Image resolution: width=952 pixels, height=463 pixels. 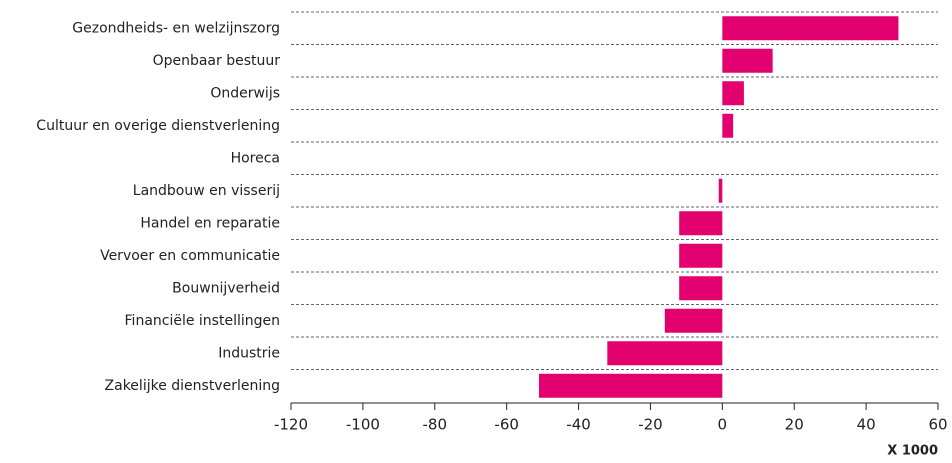 What do you see at coordinates (245, 93) in the screenshot?
I see `y-tick-label: Onderwijs` at bounding box center [245, 93].